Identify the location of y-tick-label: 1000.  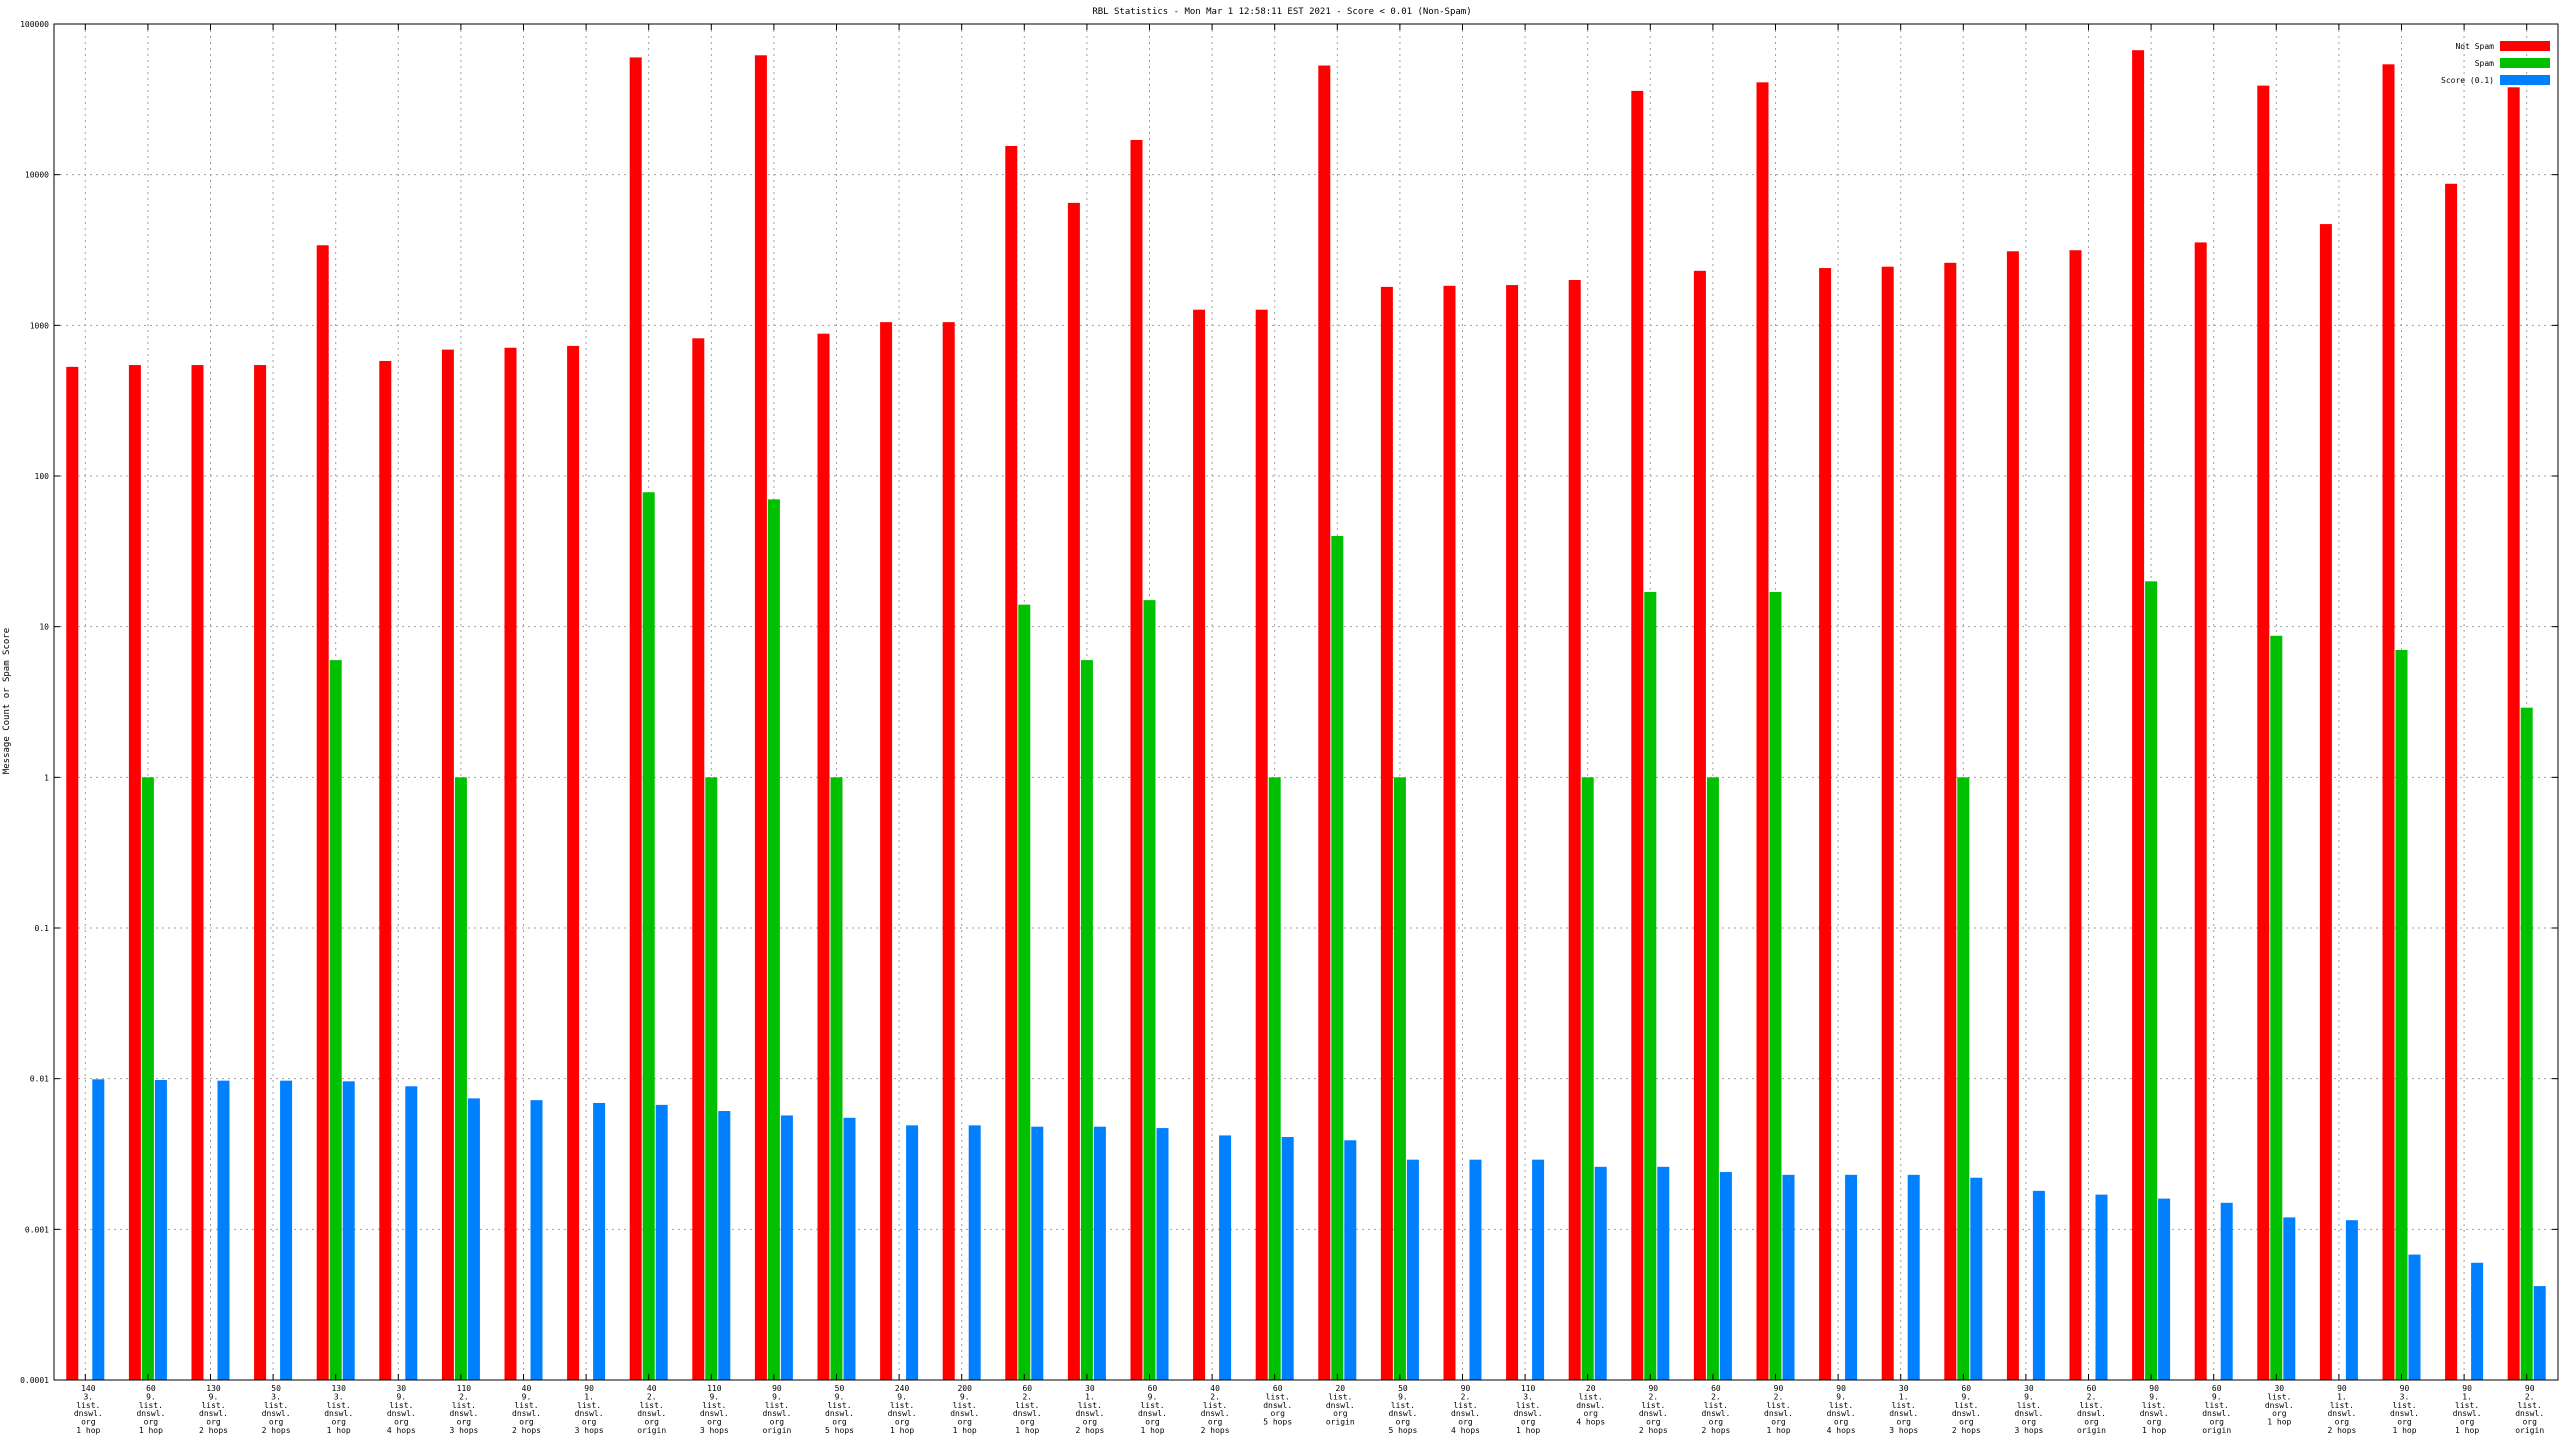
(39, 325).